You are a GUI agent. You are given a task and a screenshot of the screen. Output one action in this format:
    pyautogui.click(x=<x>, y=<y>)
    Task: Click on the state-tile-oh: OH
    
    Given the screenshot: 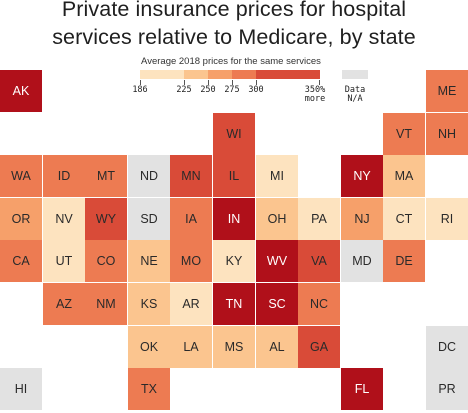 What is the action you would take?
    pyautogui.click(x=277, y=219)
    